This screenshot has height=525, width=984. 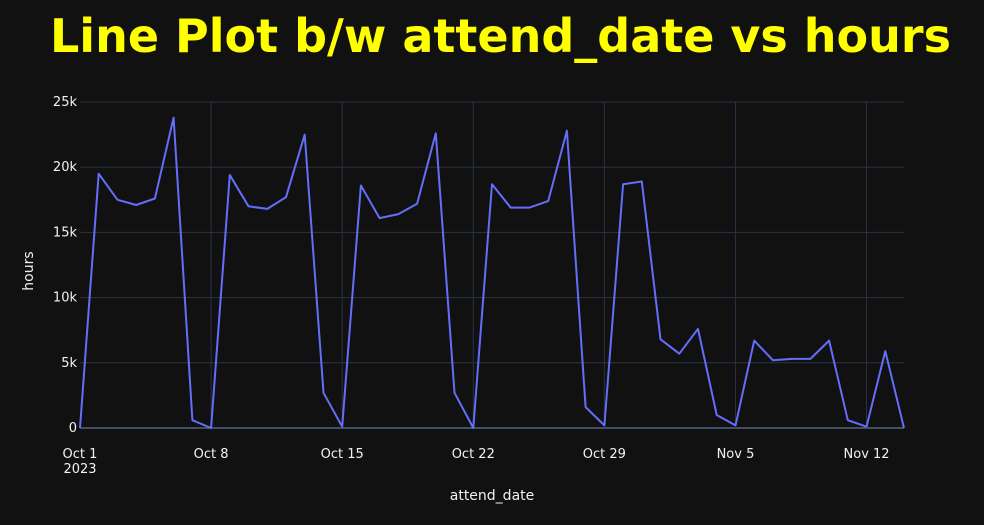 I want to click on x-tick-label: Oct 8, so click(x=211, y=454).